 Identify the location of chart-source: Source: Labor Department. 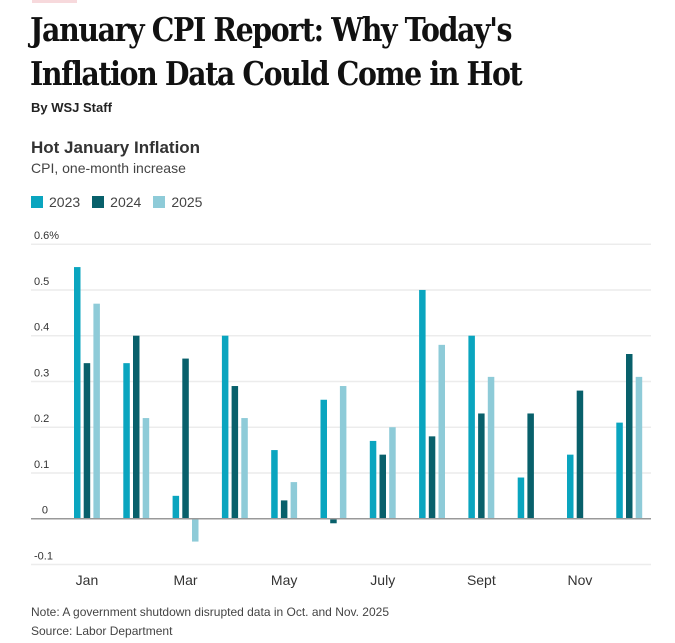
(102, 631).